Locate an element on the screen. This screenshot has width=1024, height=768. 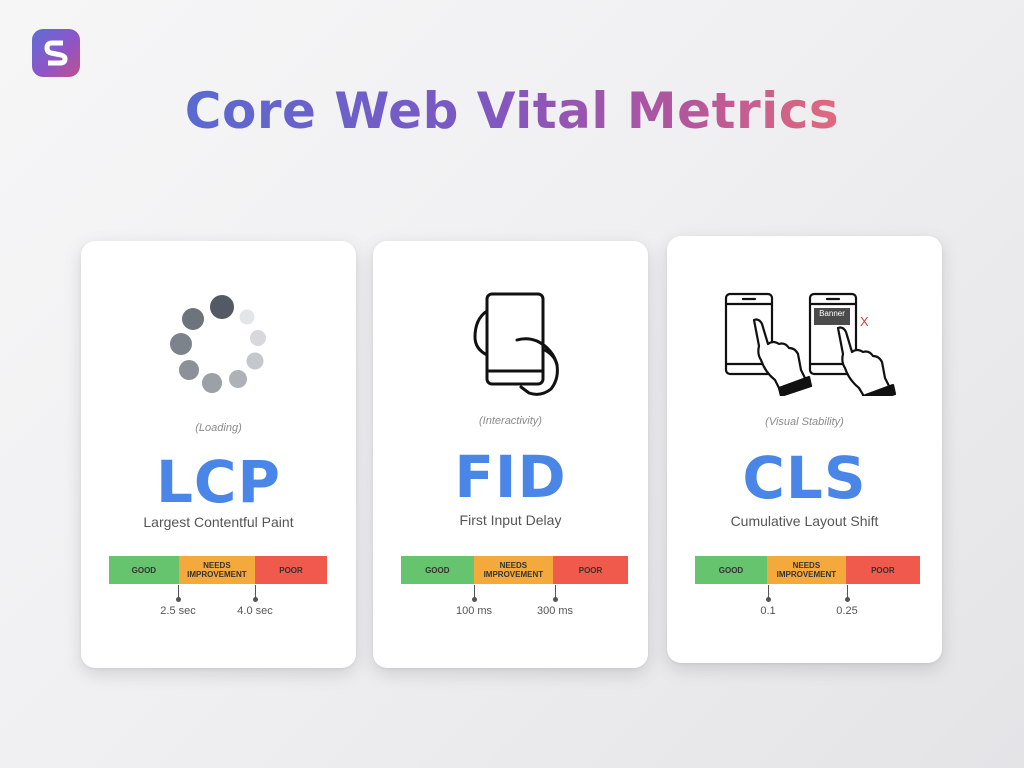
brand-logo is located at coordinates (56, 53).